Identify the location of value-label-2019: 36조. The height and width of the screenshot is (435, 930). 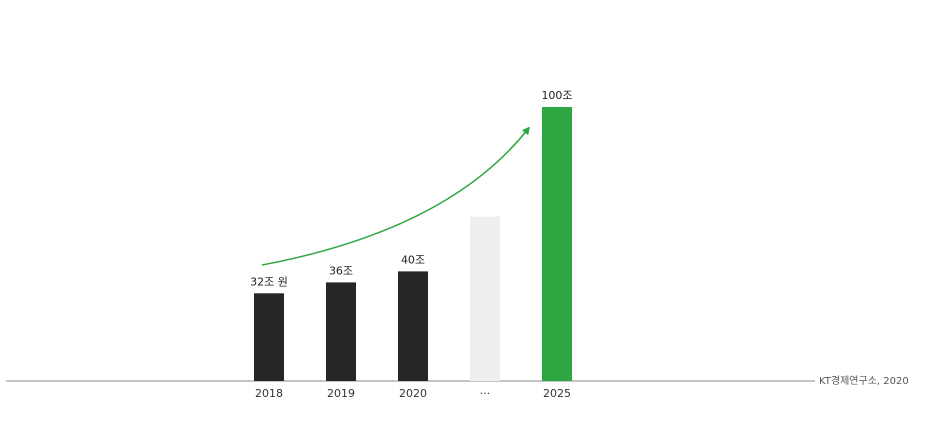
(341, 270).